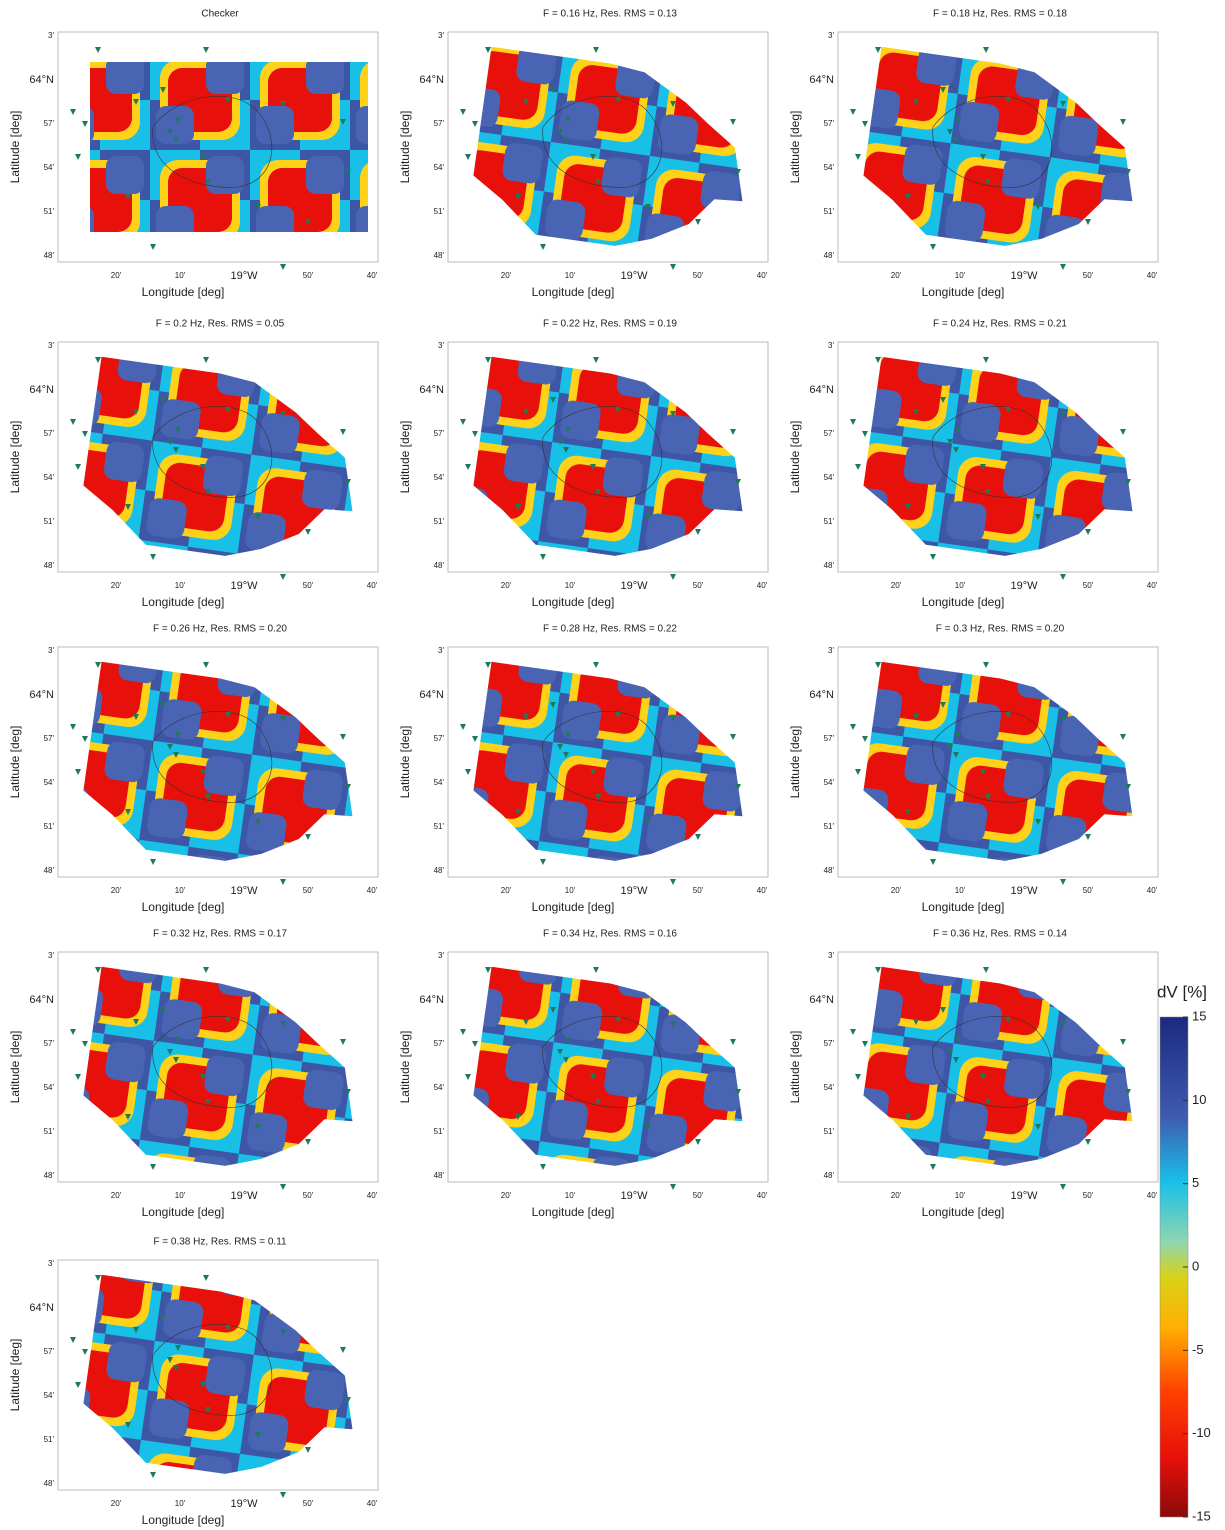  Describe the element at coordinates (1000, 934) in the screenshot. I see `panel-title: F = 0.36 Hz, Res. RMS = 0.14` at that location.